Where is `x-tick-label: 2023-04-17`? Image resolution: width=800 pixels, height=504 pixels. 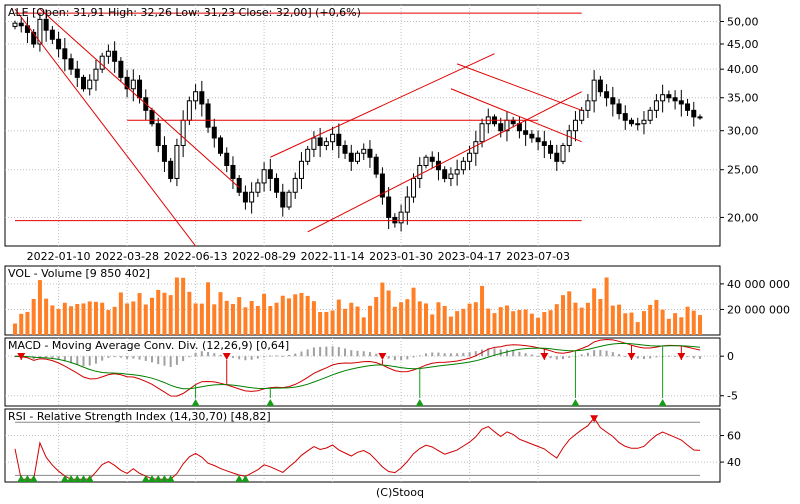
x-tick-label: 2023-04-17 is located at coordinates (470, 256).